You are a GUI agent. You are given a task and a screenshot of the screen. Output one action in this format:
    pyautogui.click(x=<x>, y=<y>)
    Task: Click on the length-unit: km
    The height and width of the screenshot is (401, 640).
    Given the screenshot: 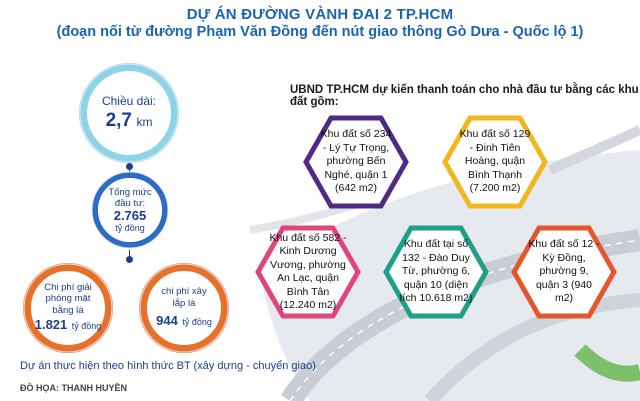 What is the action you would take?
    pyautogui.click(x=144, y=122)
    